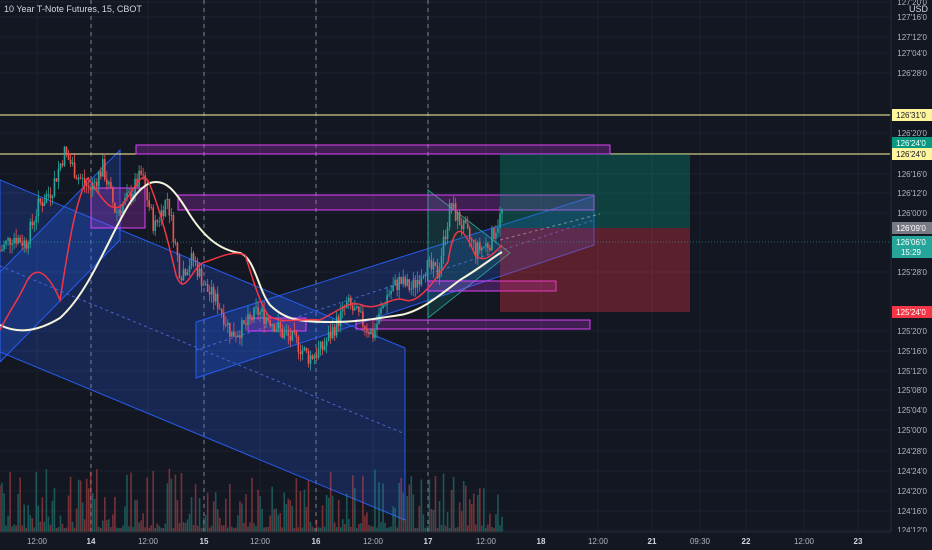  I want to click on zone-top, so click(373, 149).